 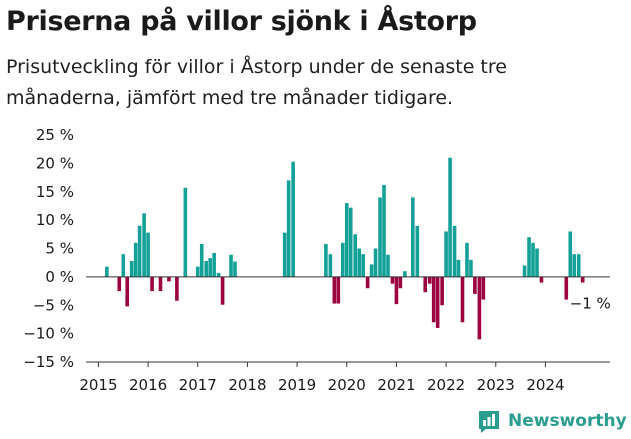 What do you see at coordinates (496, 385) in the screenshot?
I see `x-tick-label: 2023` at bounding box center [496, 385].